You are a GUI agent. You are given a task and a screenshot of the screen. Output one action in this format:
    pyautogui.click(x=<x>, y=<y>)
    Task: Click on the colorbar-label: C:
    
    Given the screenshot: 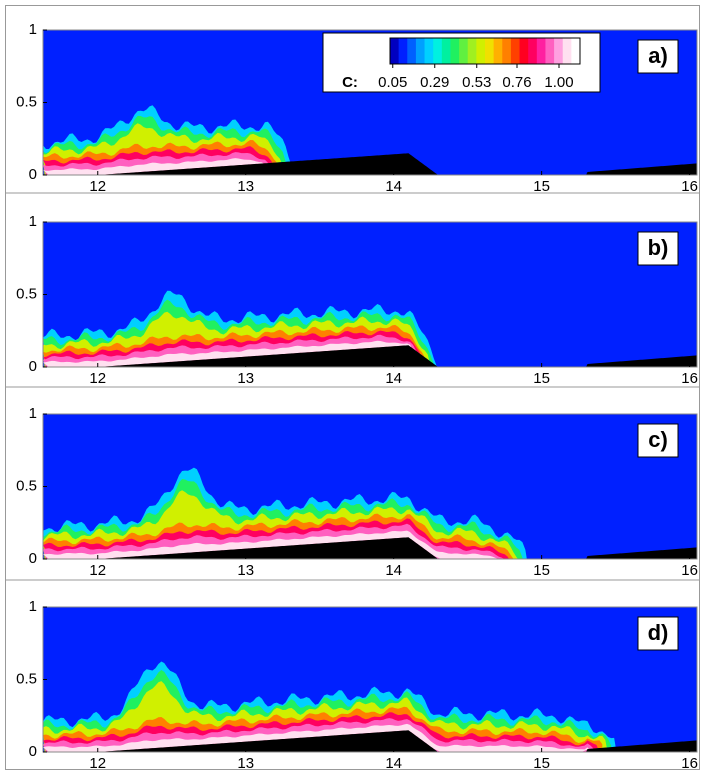 What is the action you would take?
    pyautogui.click(x=350, y=82)
    